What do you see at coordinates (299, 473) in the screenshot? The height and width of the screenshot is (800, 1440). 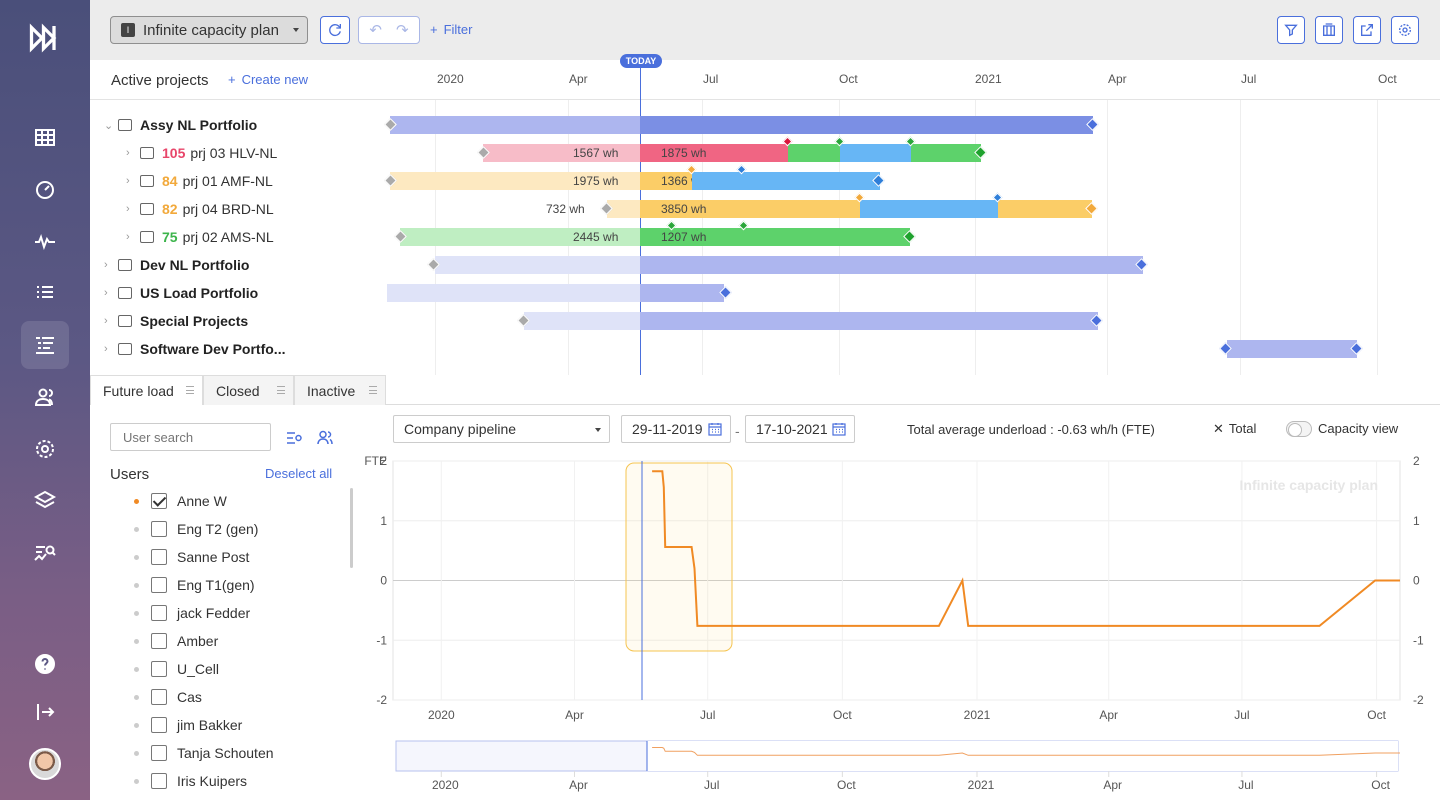 I see `deselect-all-link: Deselect all` at bounding box center [299, 473].